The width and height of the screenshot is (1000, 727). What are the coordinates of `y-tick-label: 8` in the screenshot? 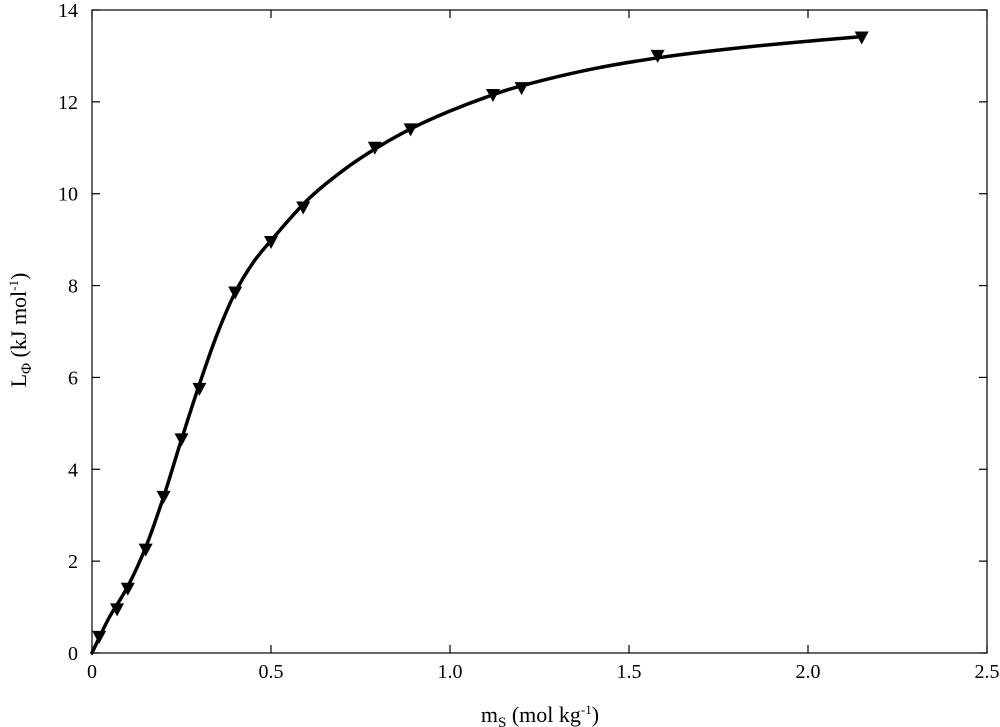 It's located at (73, 287).